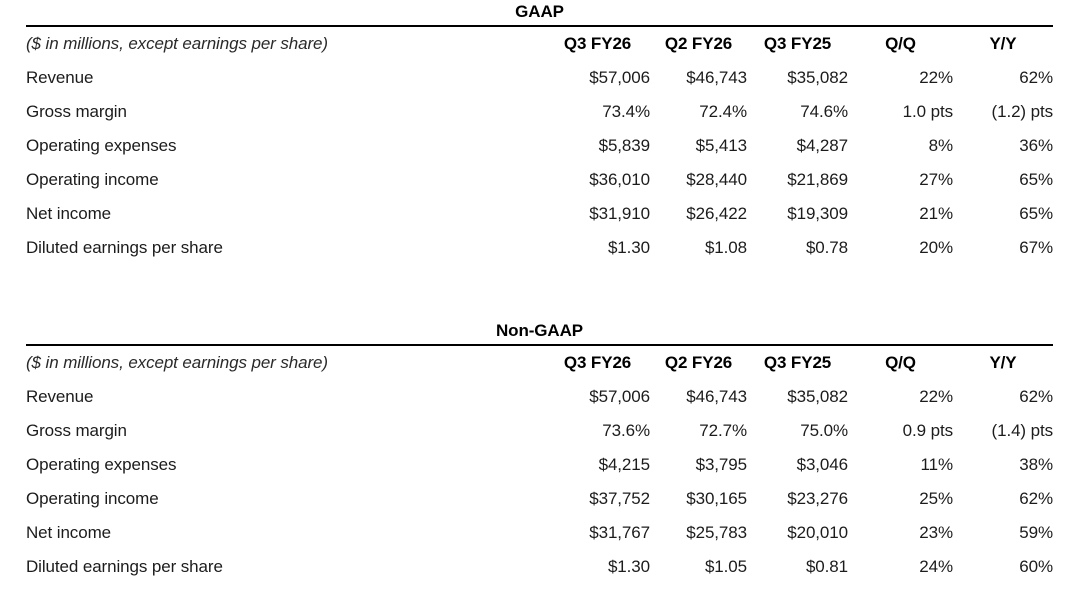 This screenshot has height=599, width=1082. What do you see at coordinates (927, 430) in the screenshot?
I see `cell-value: 0.9 pts` at bounding box center [927, 430].